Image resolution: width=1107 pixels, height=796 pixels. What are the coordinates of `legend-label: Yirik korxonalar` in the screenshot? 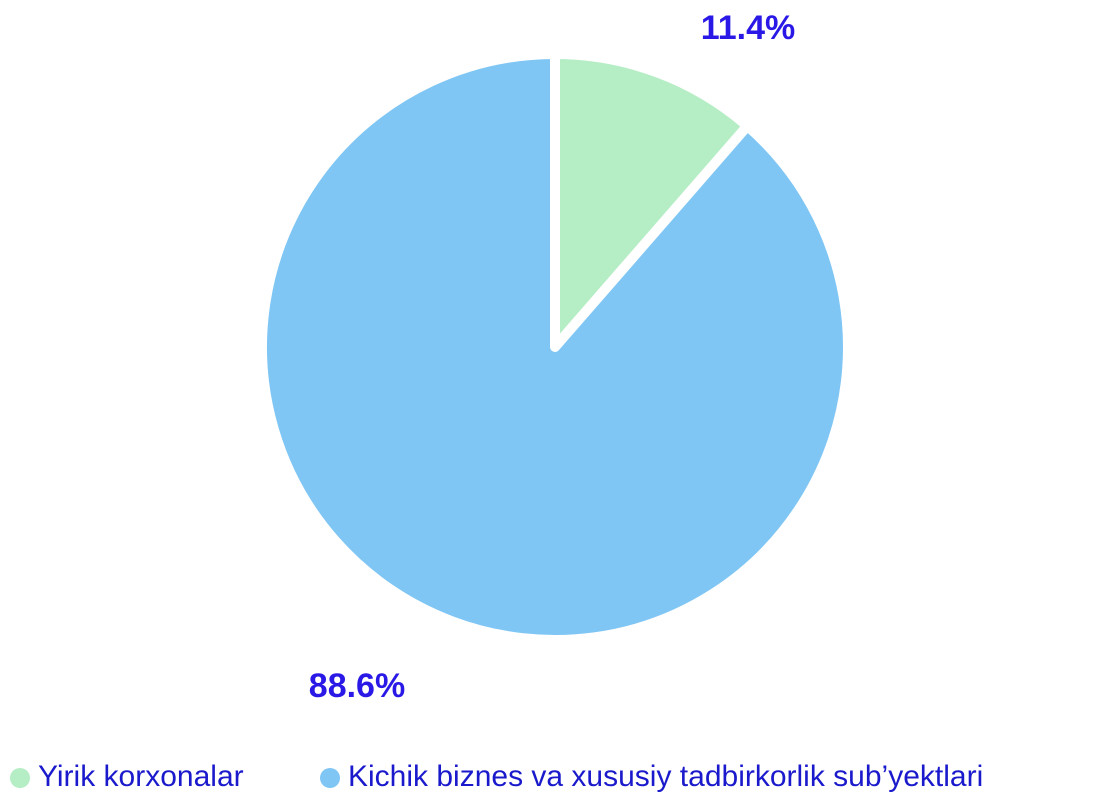 It's located at (141, 776).